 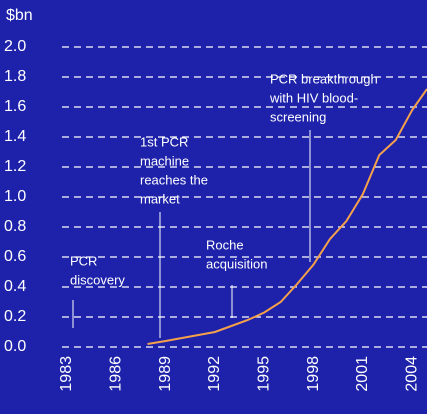 I want to click on y-tick-label: 2.0, so click(x=15, y=46).